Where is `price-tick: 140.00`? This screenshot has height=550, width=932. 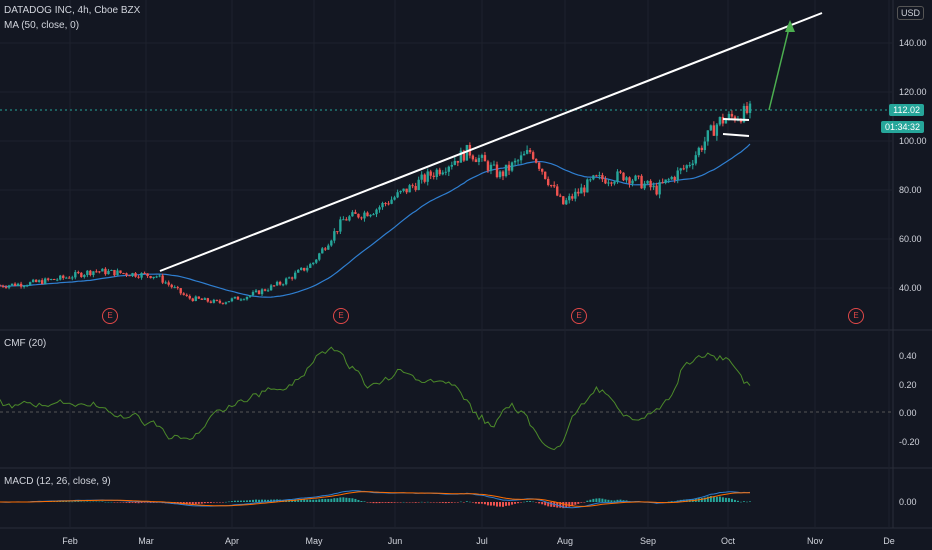
price-tick: 140.00 is located at coordinates (913, 43).